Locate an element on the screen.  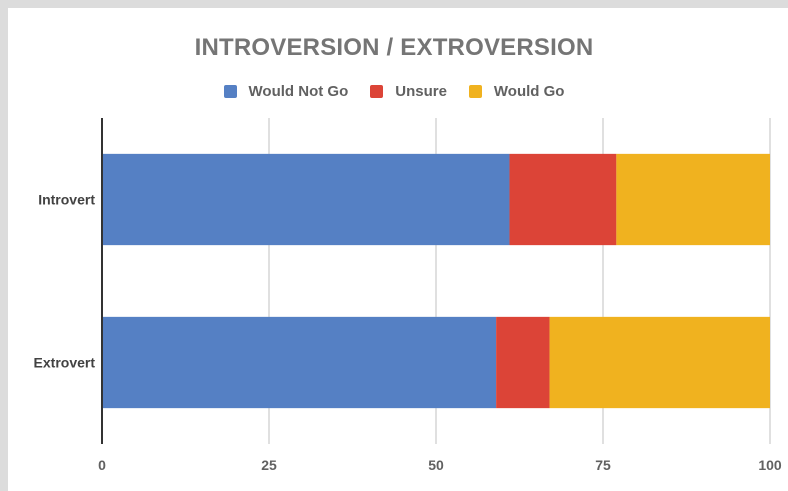
bar-extrovert-would-not-go is located at coordinates (299, 362).